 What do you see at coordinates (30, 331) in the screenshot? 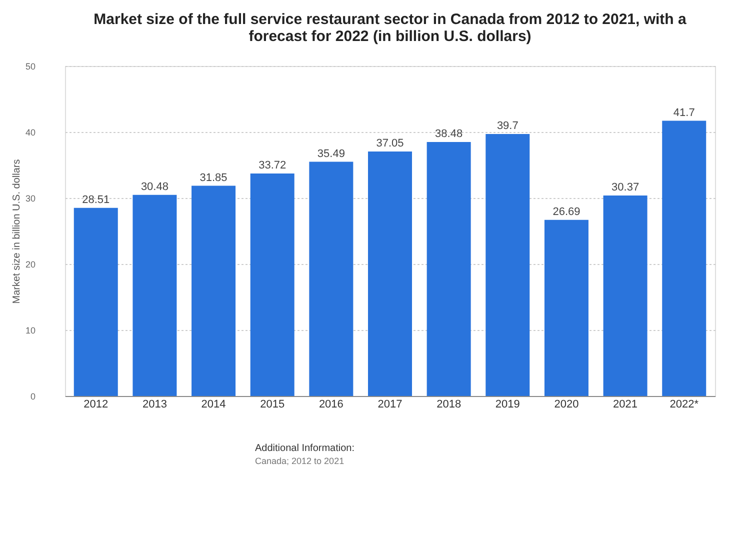
I see `y-tick-label: 10` at bounding box center [30, 331].